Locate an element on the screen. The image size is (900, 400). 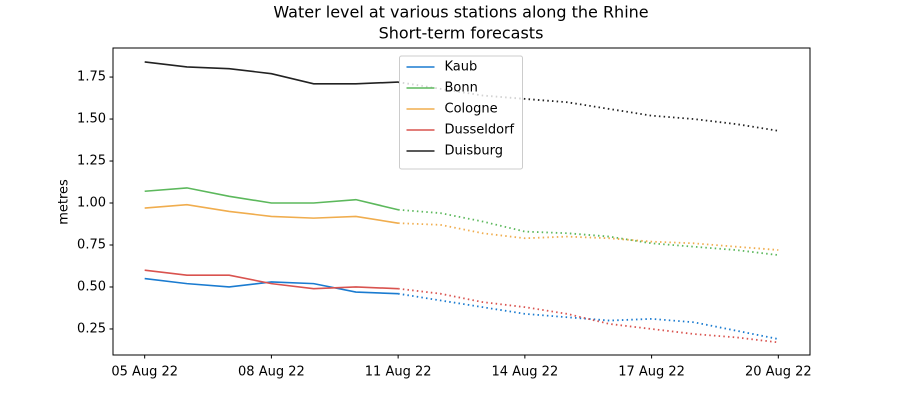
legend-label: Cologne is located at coordinates (471, 109).